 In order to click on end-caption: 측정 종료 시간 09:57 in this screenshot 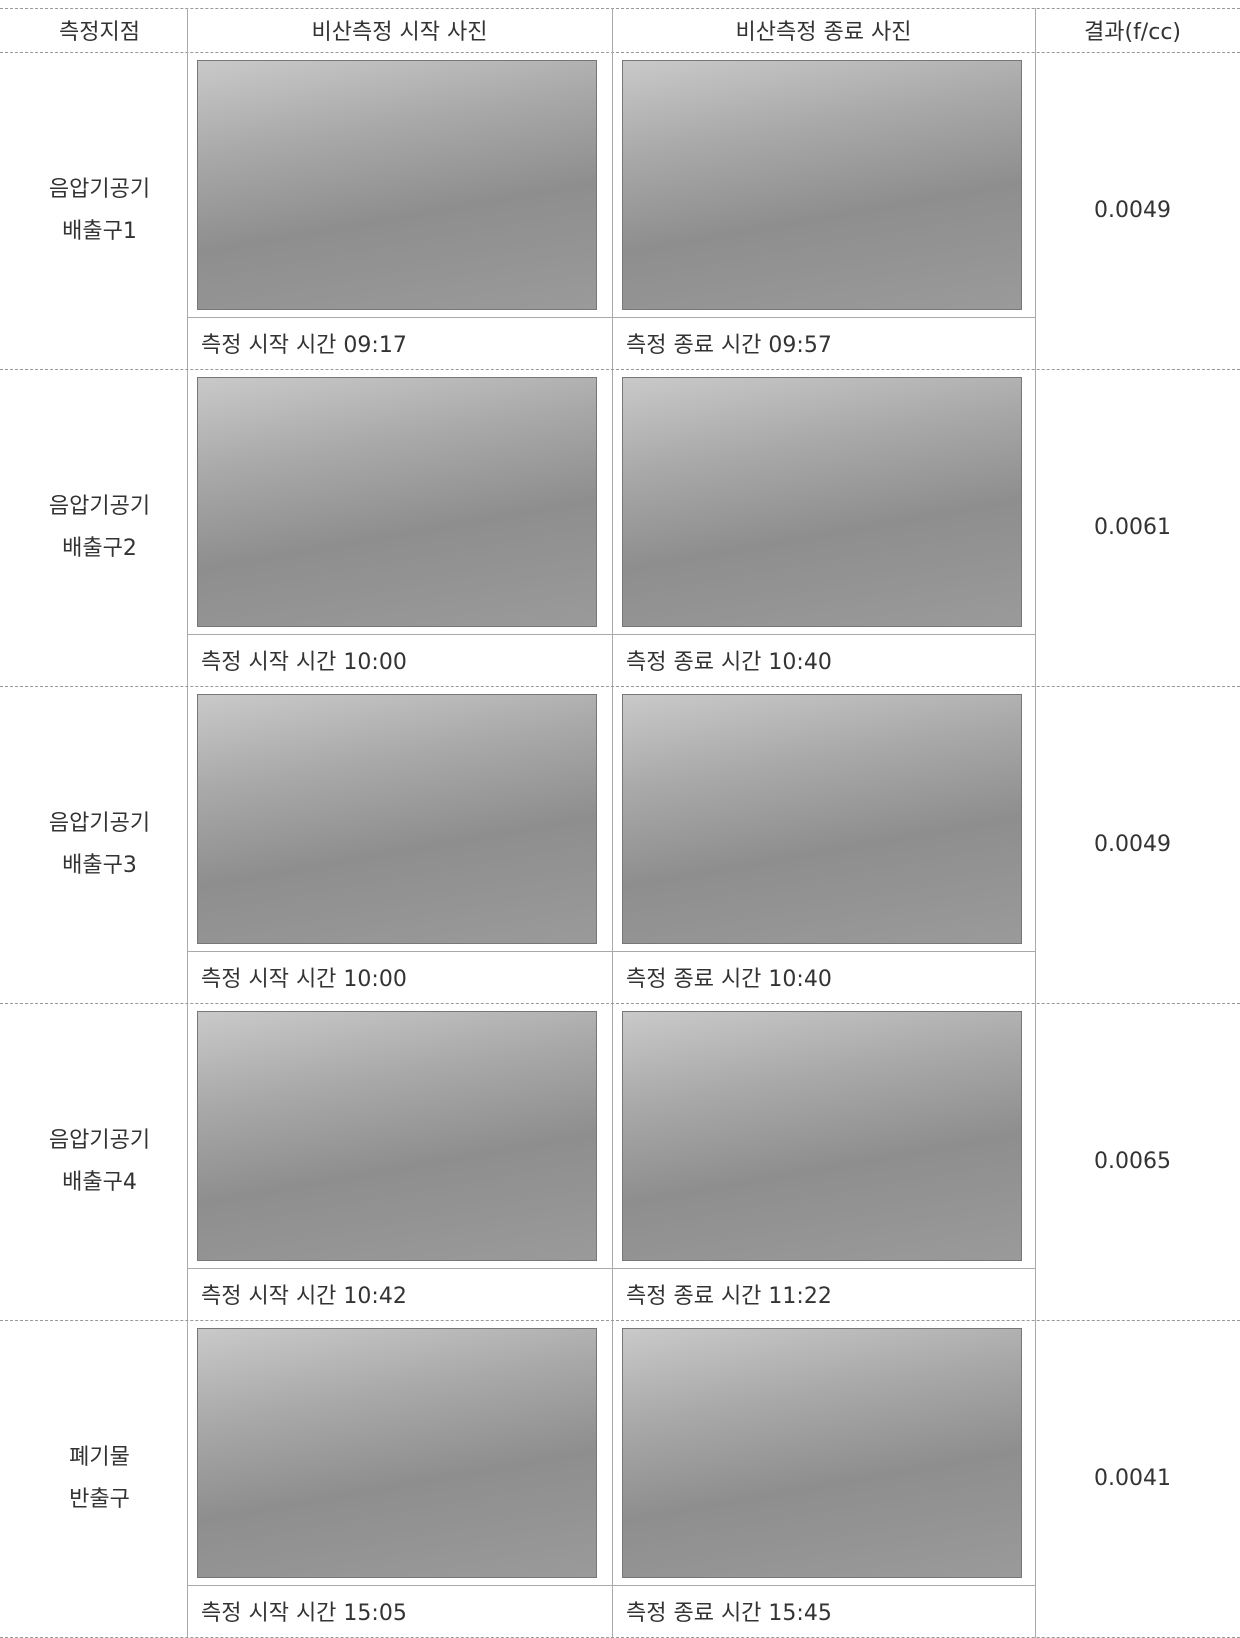, I will do `click(823, 342)`.